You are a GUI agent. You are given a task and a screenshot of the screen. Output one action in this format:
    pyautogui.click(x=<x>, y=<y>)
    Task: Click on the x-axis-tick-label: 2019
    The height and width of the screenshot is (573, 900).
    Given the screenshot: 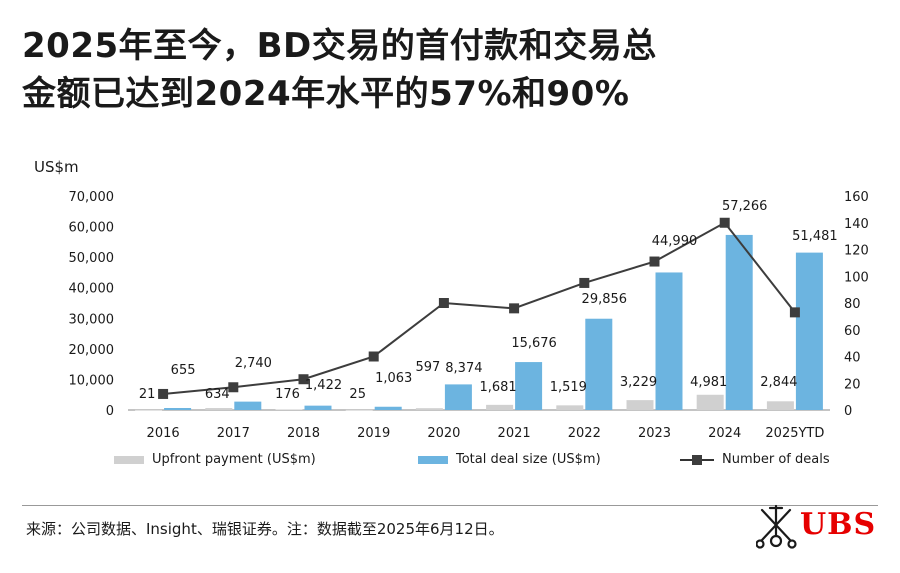 What is the action you would take?
    pyautogui.click(x=373, y=433)
    